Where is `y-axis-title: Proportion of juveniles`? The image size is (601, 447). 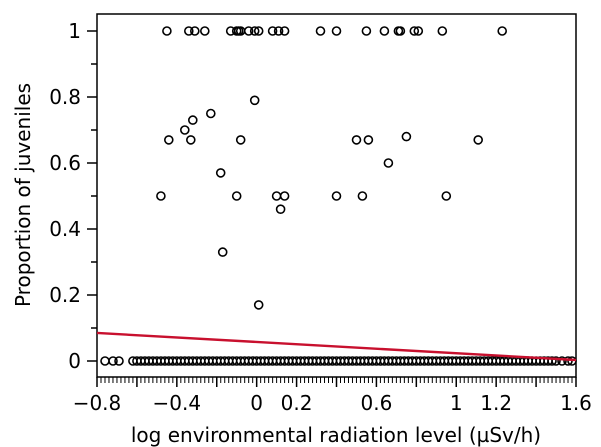 y-axis-title: Proportion of juveniles is located at coordinates (23, 195).